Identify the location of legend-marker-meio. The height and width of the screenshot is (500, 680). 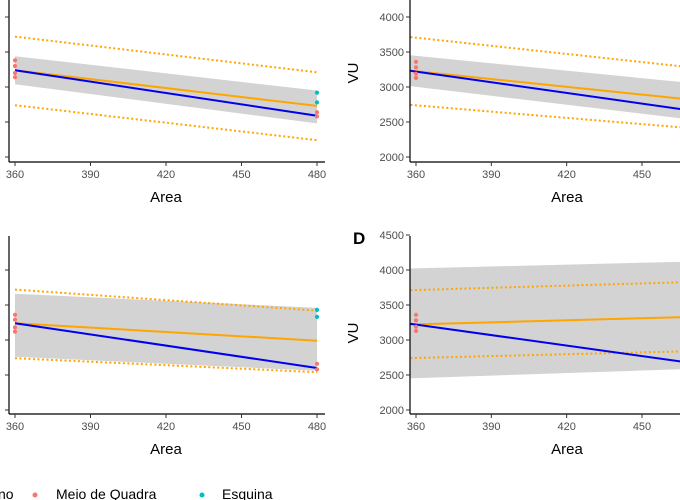
(35, 495).